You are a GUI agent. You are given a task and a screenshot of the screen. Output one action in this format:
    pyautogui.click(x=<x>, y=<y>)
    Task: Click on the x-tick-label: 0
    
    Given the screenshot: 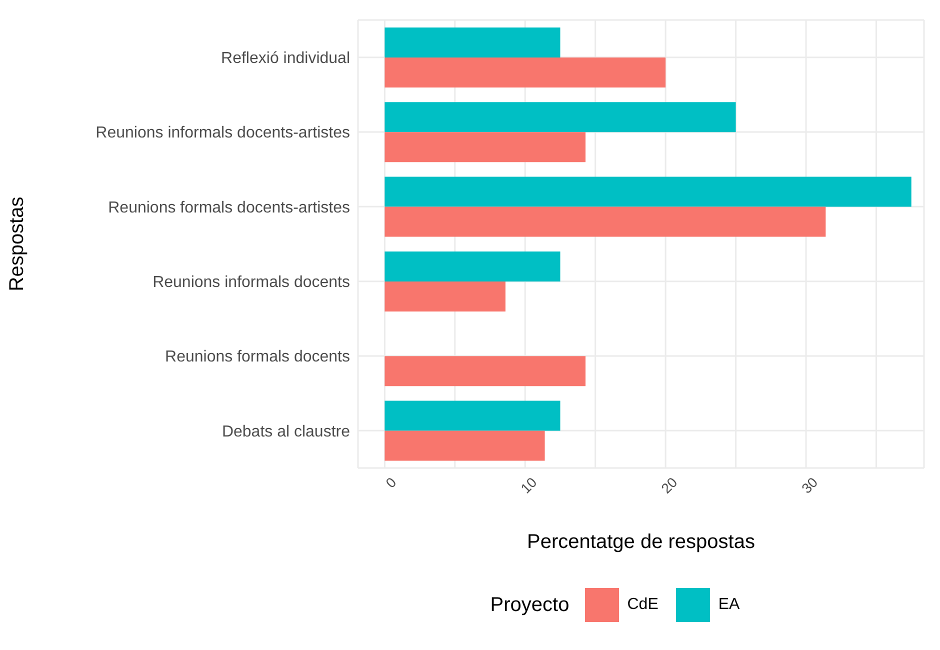 What is the action you would take?
    pyautogui.click(x=391, y=482)
    